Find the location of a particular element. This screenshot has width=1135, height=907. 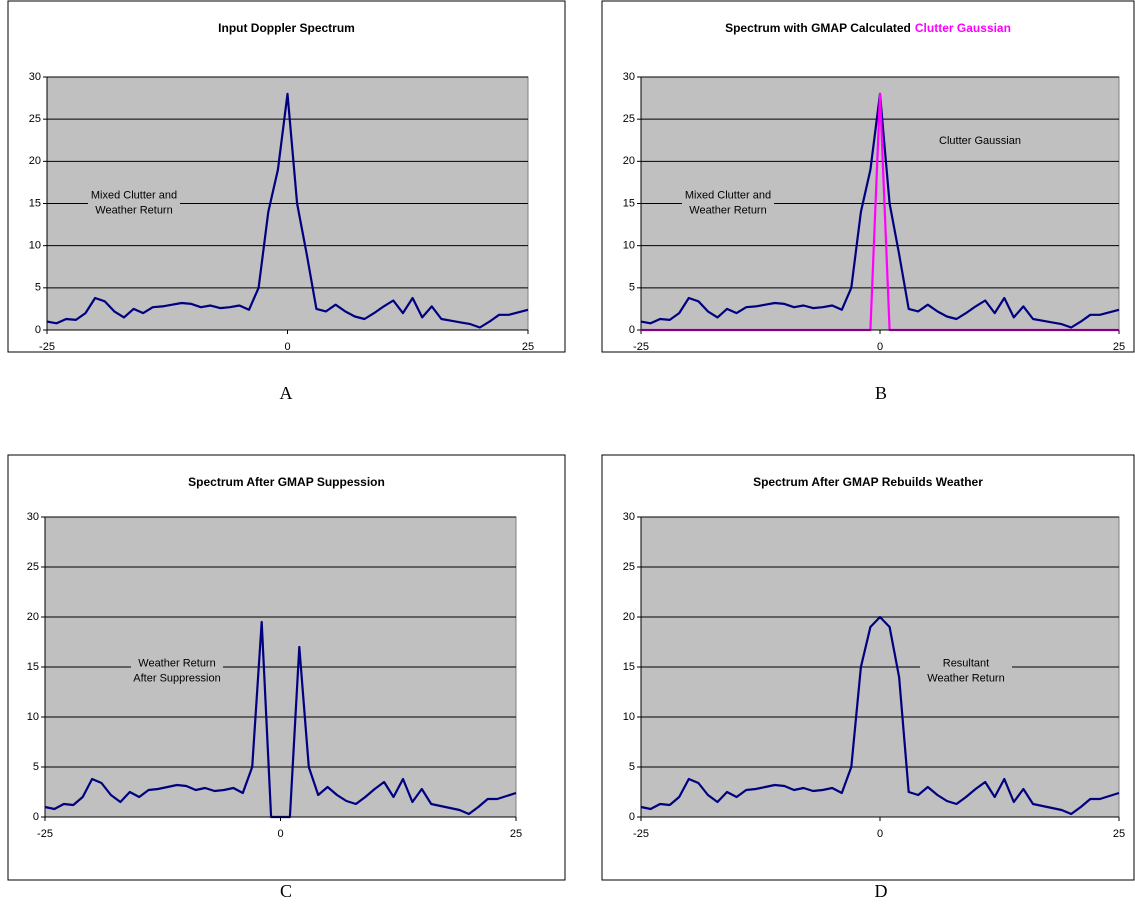

caption: B is located at coordinates (881, 393).